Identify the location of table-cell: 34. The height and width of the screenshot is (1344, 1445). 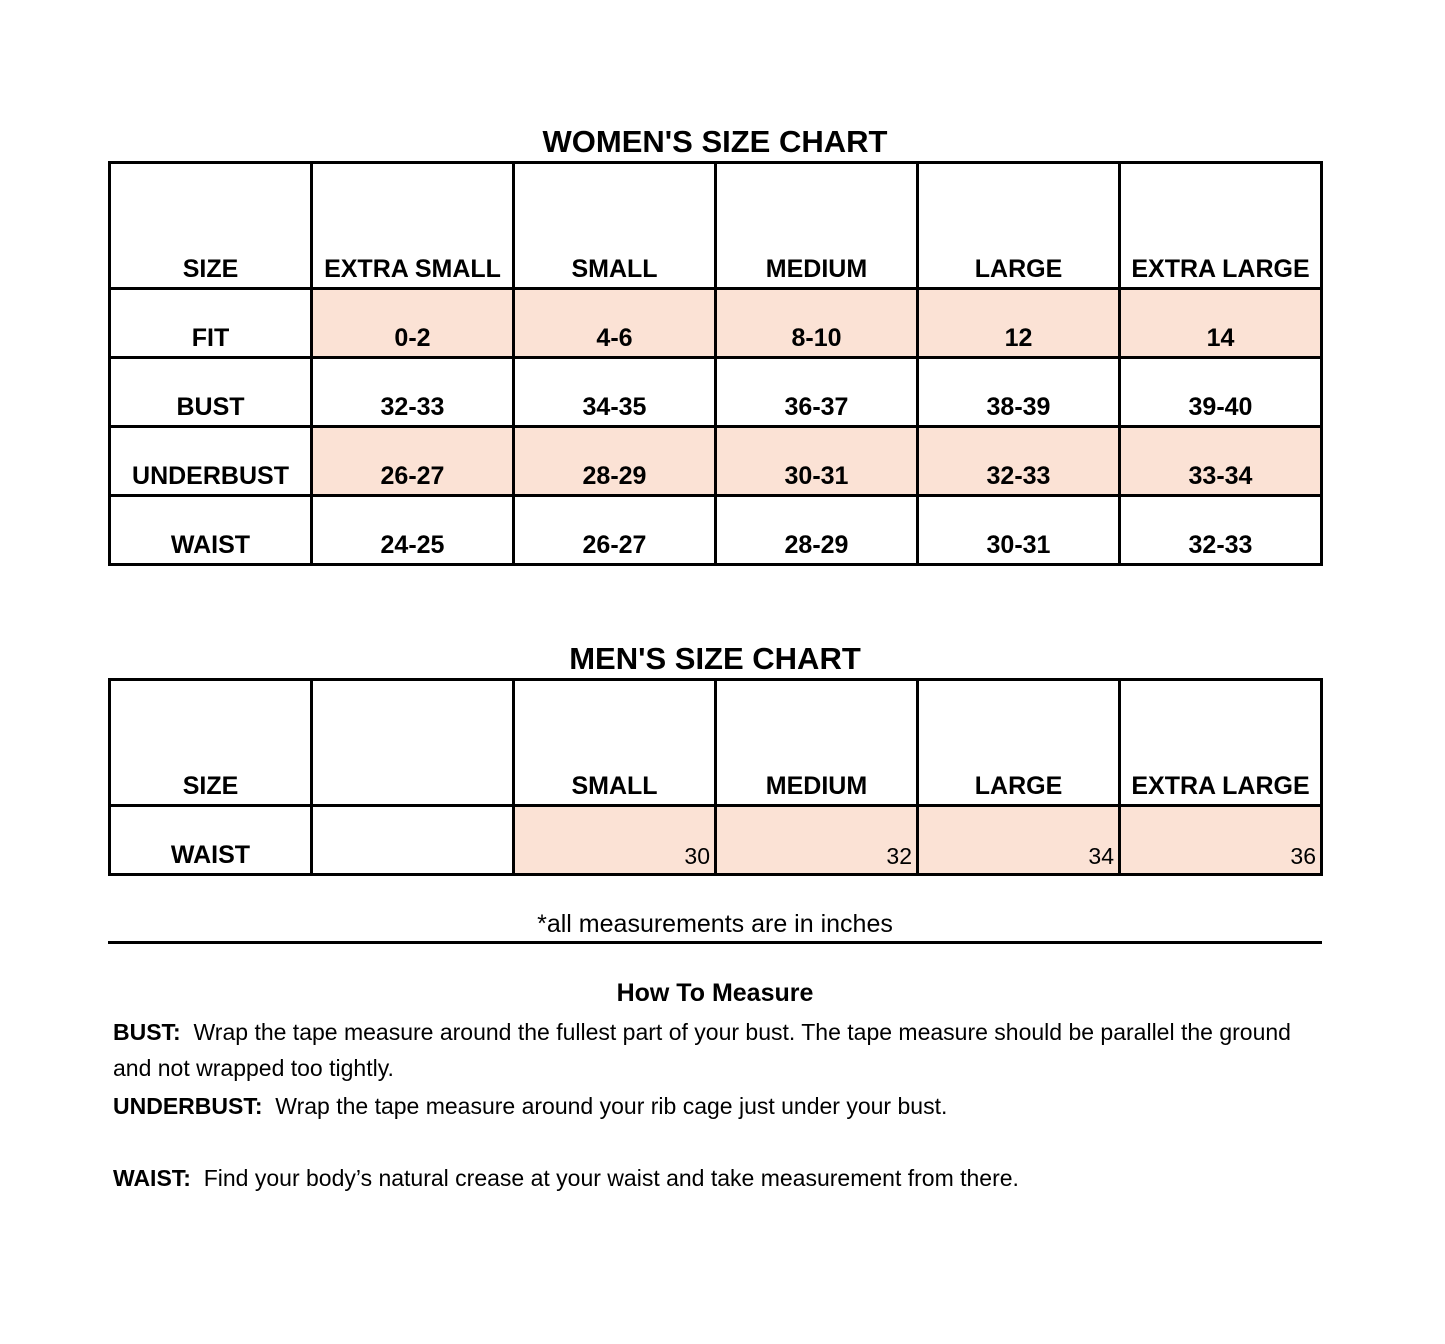
(1018, 840).